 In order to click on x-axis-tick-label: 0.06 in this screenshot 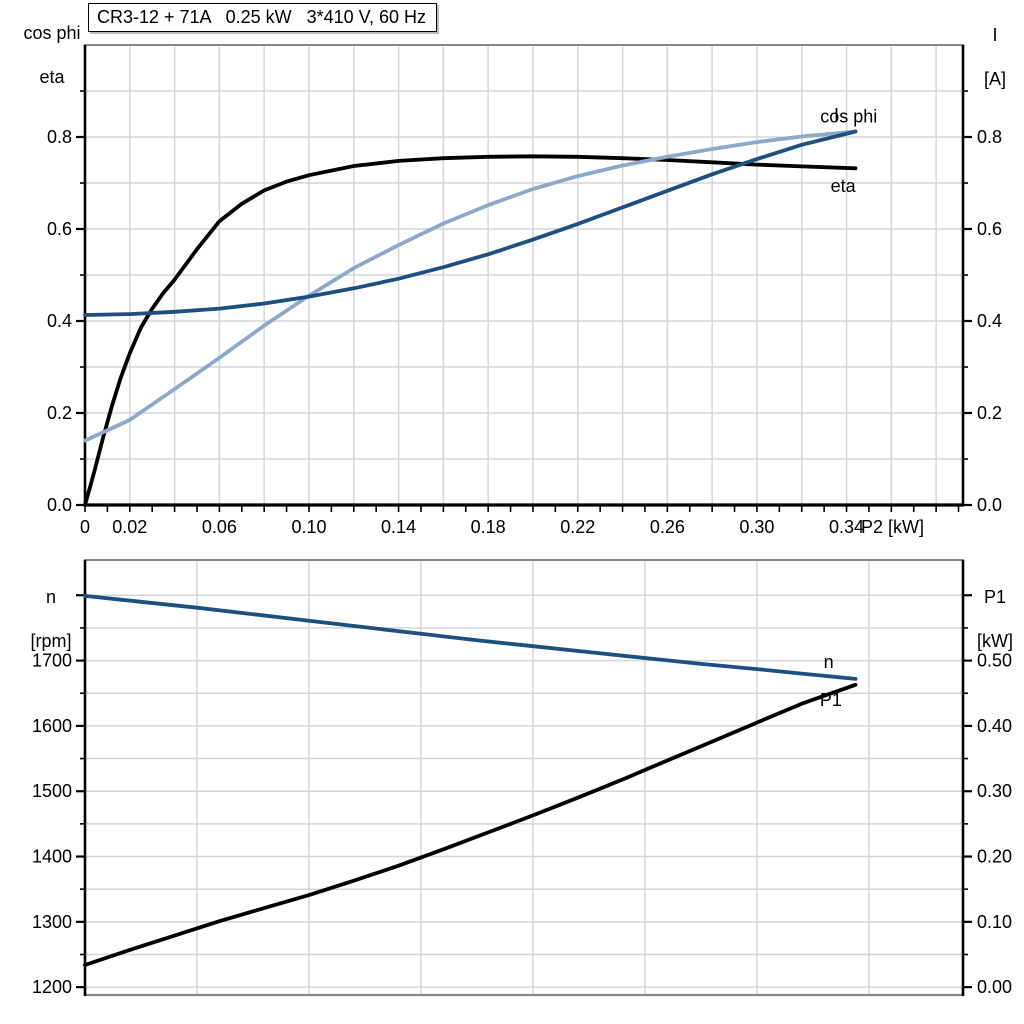, I will do `click(219, 527)`.